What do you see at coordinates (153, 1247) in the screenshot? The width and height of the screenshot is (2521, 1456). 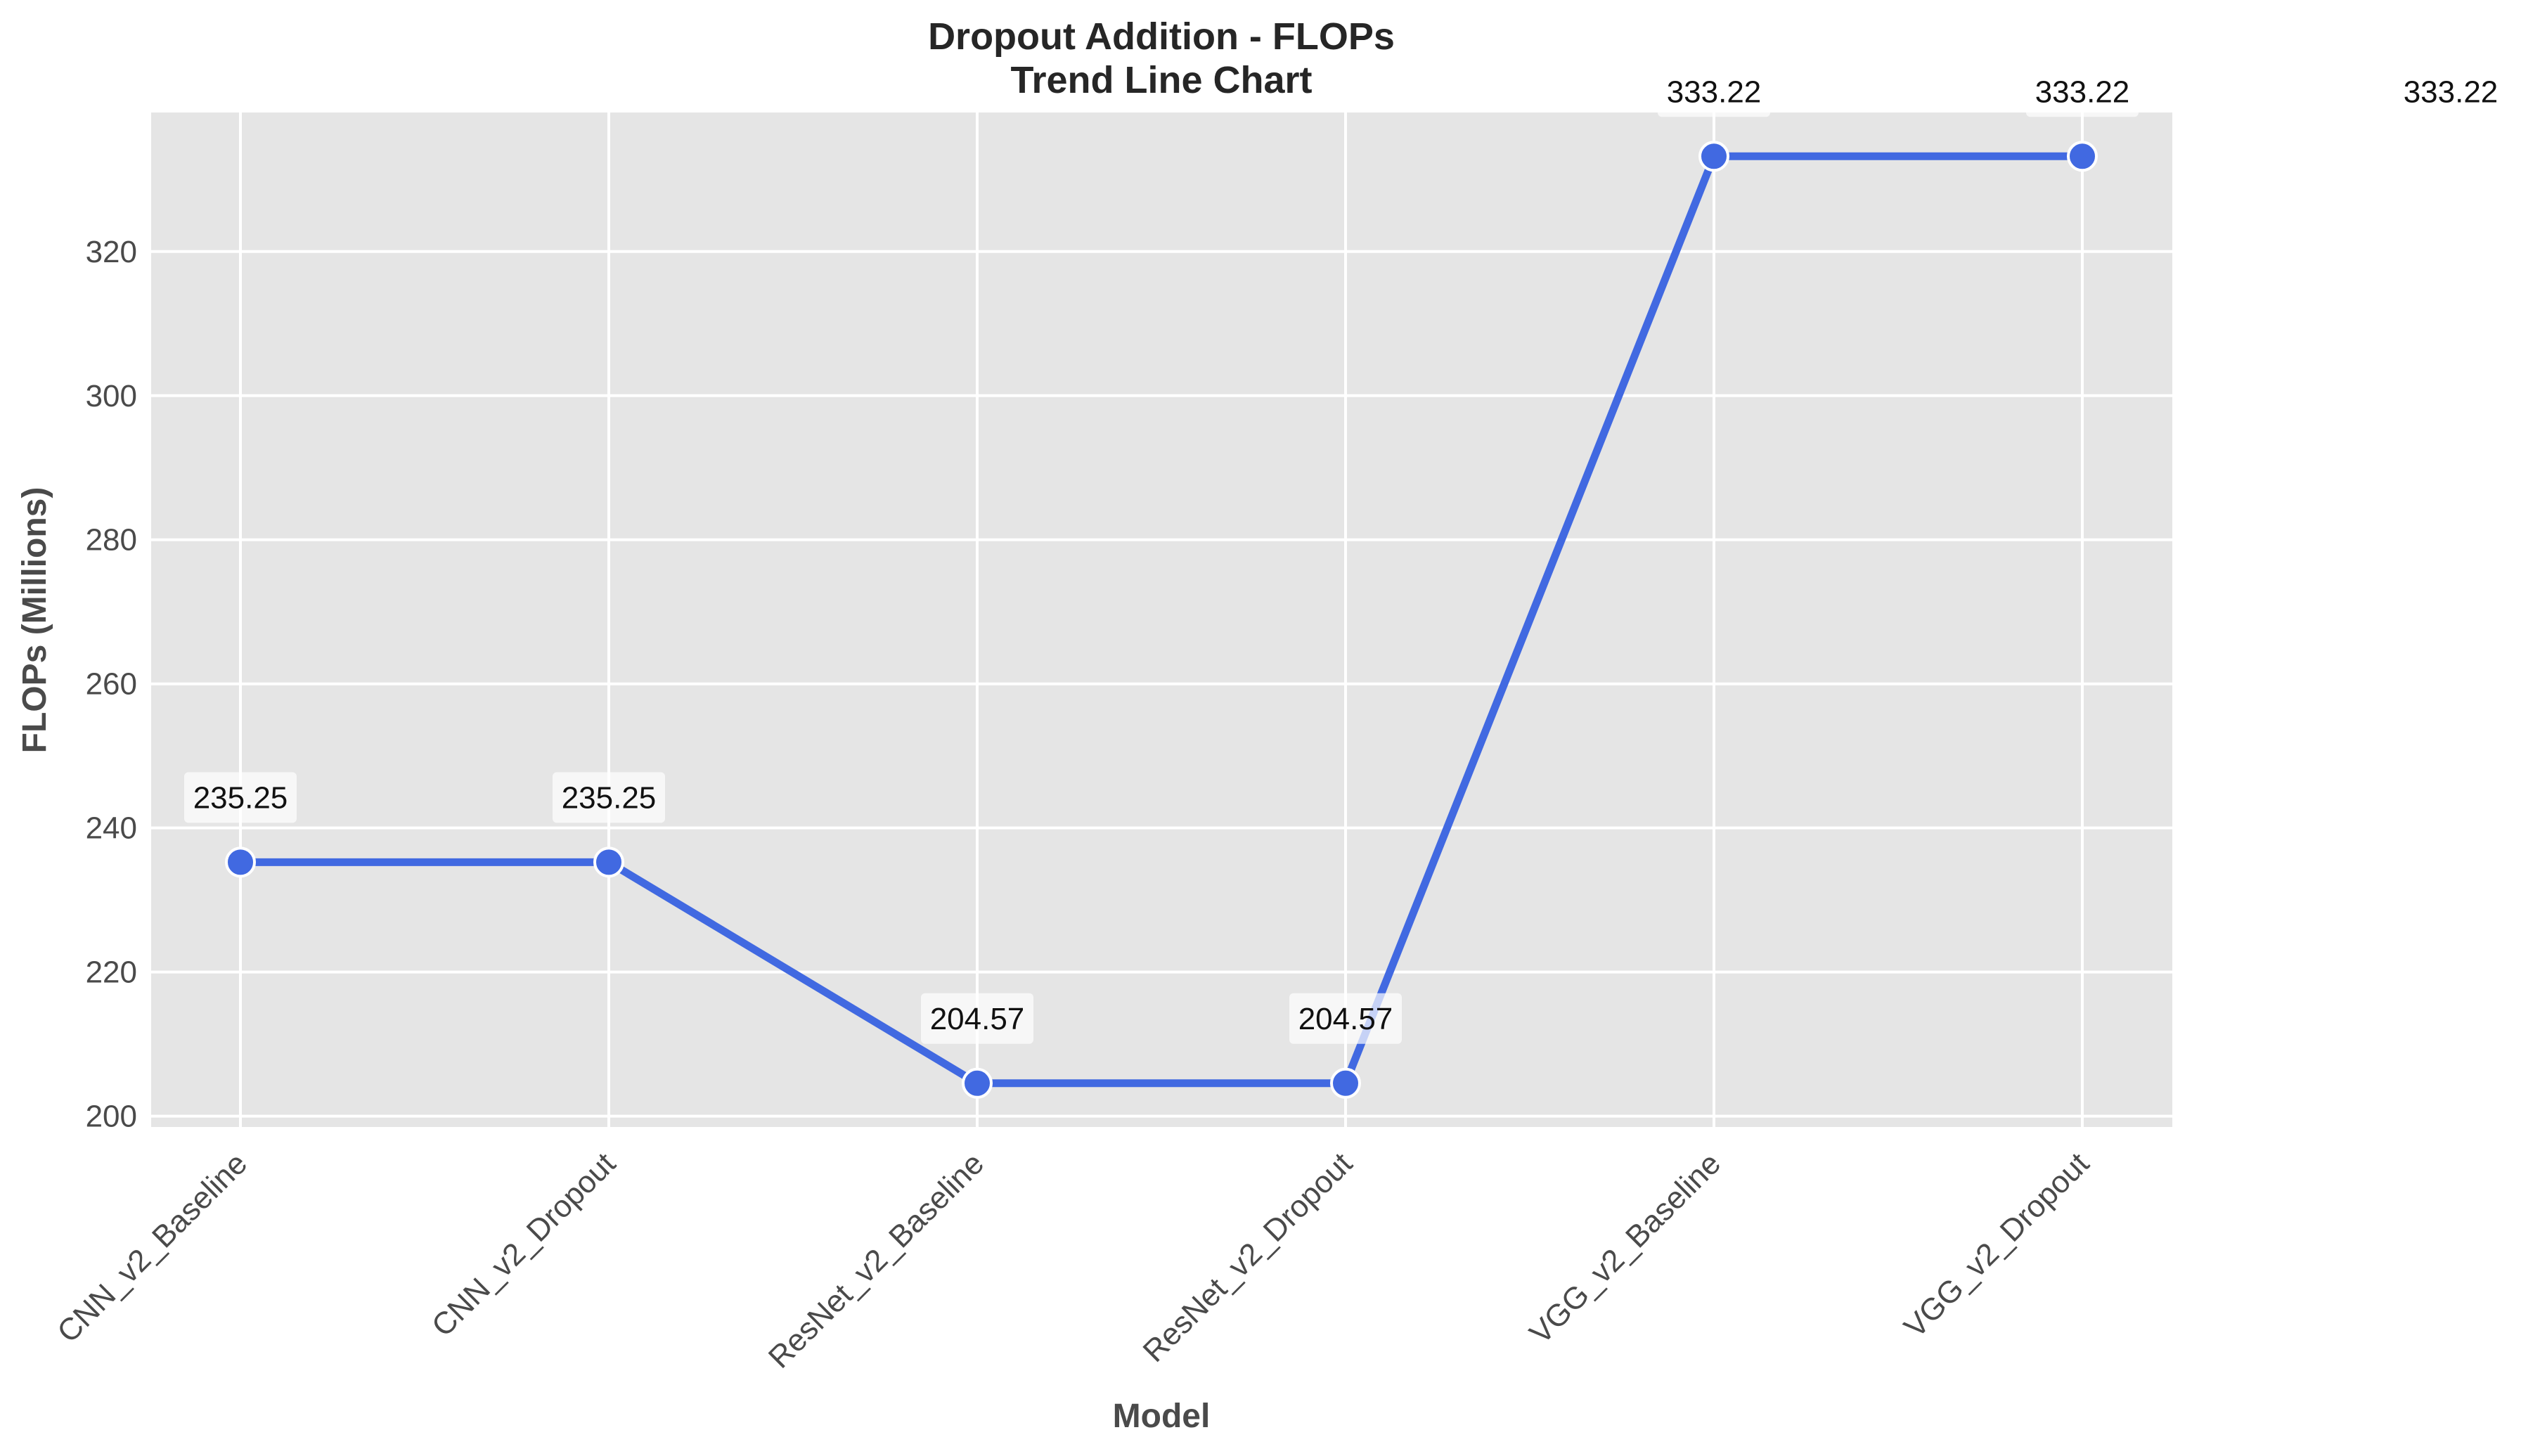 I see `x-tick-label: CNN_v2_Baseline` at bounding box center [153, 1247].